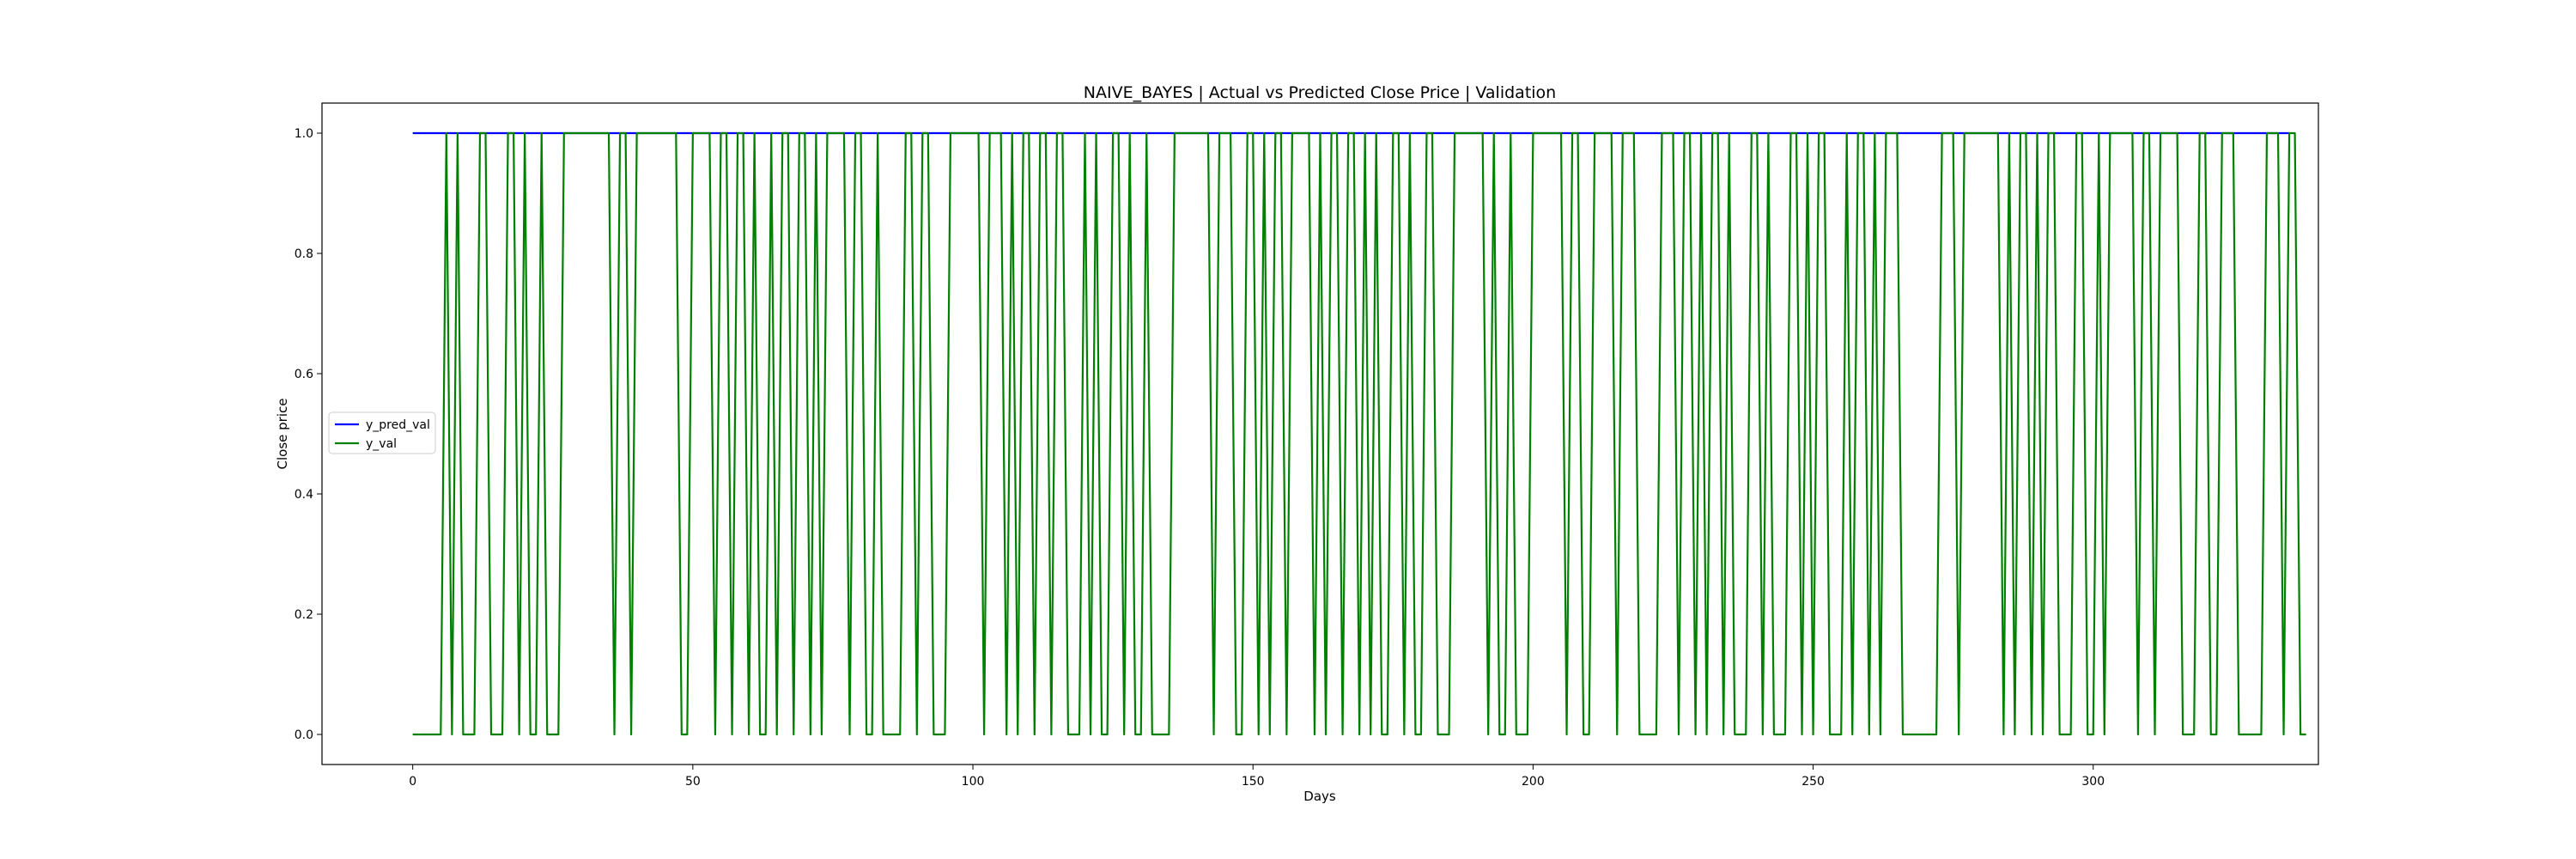 This screenshot has width=2576, height=859. What do you see at coordinates (304, 735) in the screenshot?
I see `y-tick-label: 0.0` at bounding box center [304, 735].